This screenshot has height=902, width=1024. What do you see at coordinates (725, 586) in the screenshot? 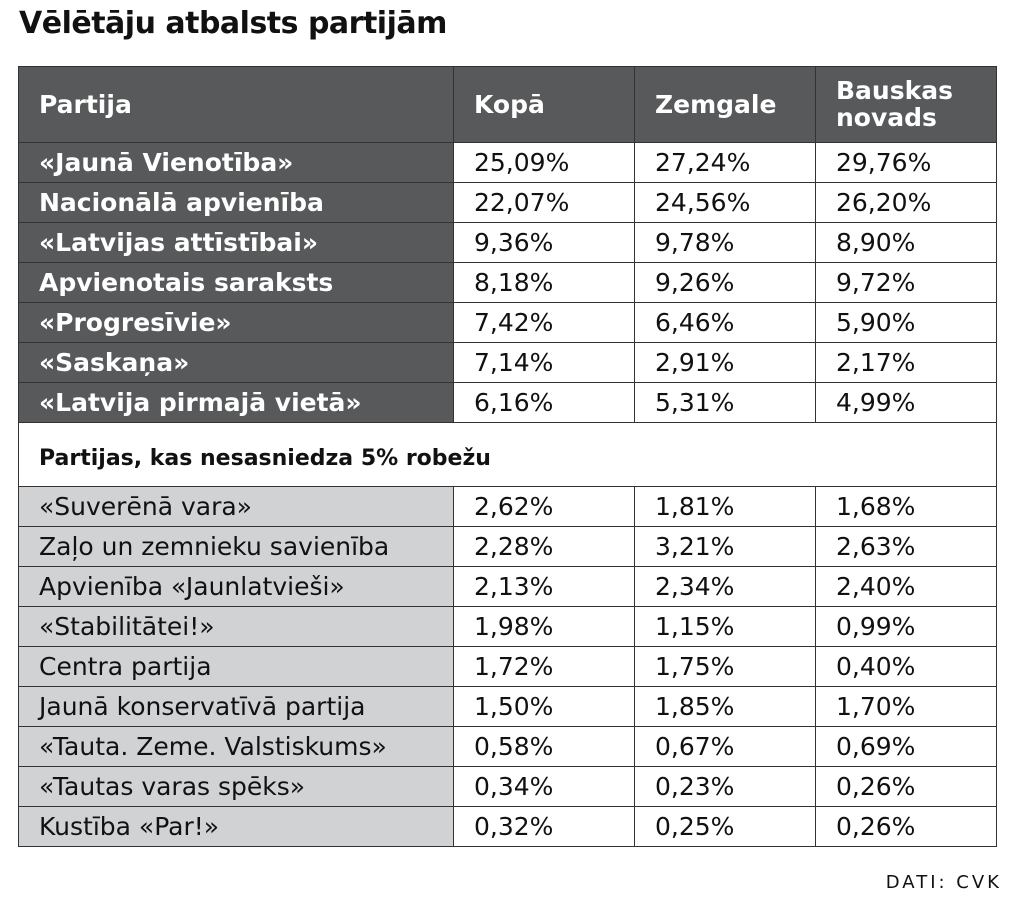
I see `value-zemgale-cell: 2,34%` at bounding box center [725, 586].